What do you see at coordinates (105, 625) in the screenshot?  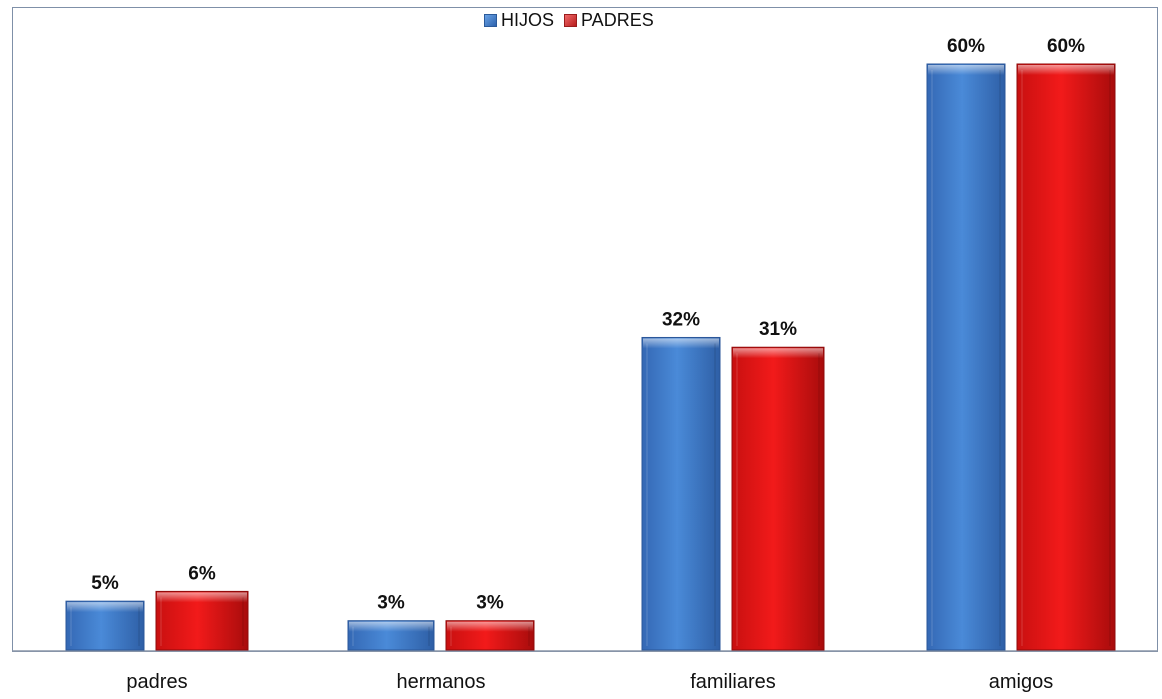 I see `bar-hijos-padres` at bounding box center [105, 625].